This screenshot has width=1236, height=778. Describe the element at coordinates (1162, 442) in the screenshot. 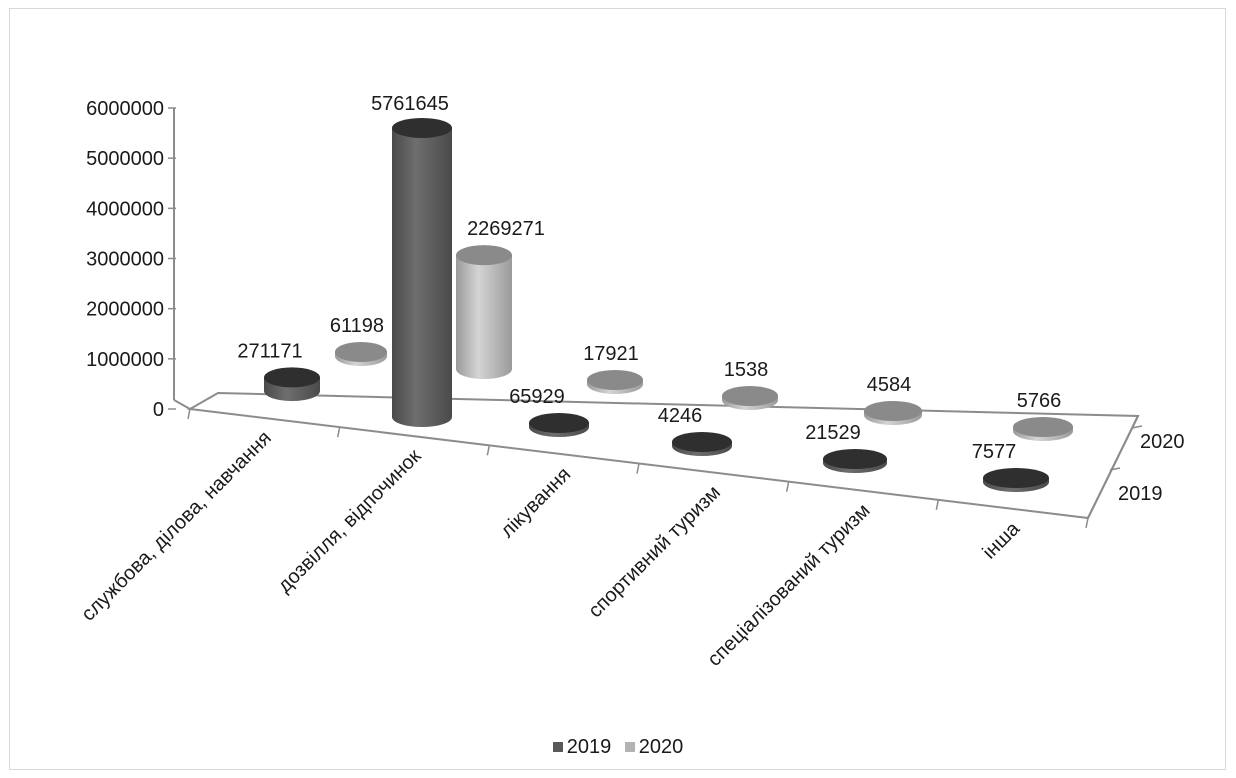

I see `depth-label-2020: 2020` at that location.